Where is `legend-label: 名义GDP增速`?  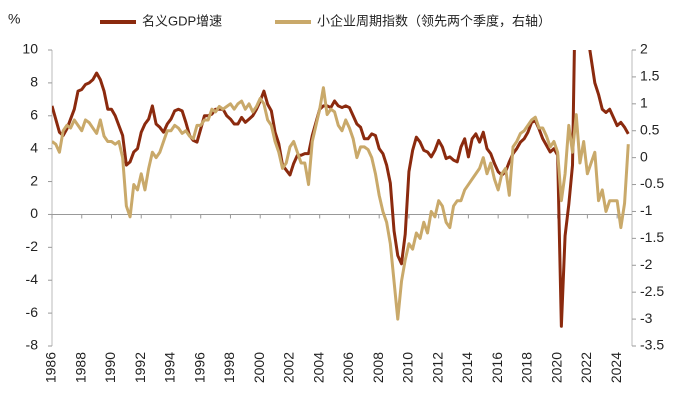
legend-label: 名义GDP增速 is located at coordinates (182, 20).